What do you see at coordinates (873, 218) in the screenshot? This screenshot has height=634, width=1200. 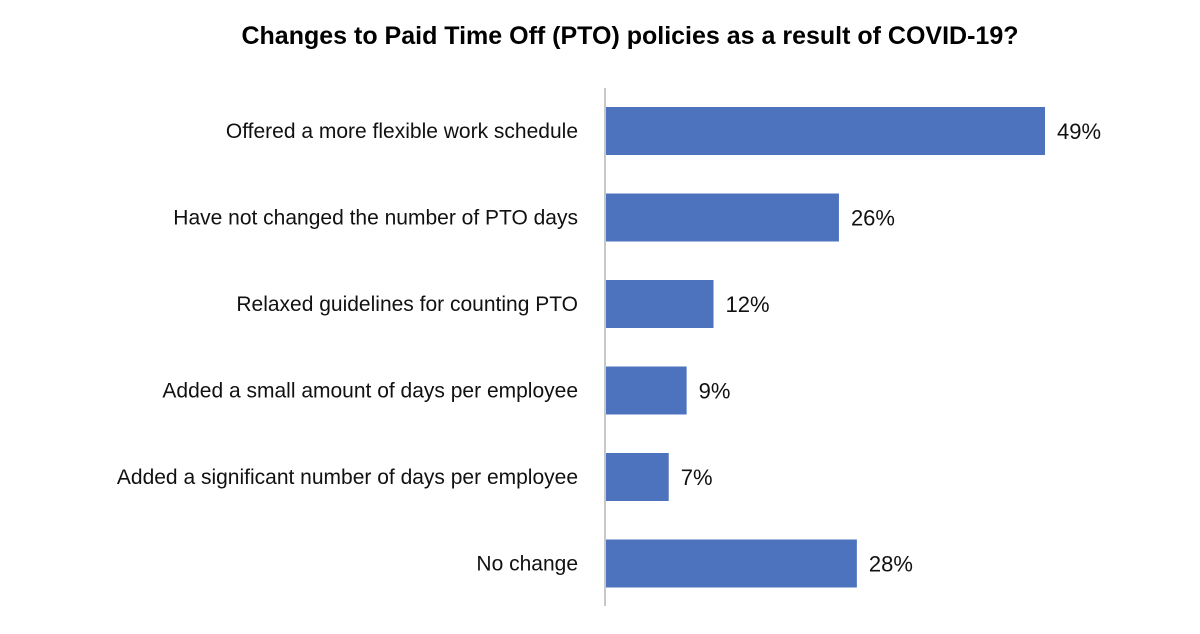 I see `value-label-1: 26%` at bounding box center [873, 218].